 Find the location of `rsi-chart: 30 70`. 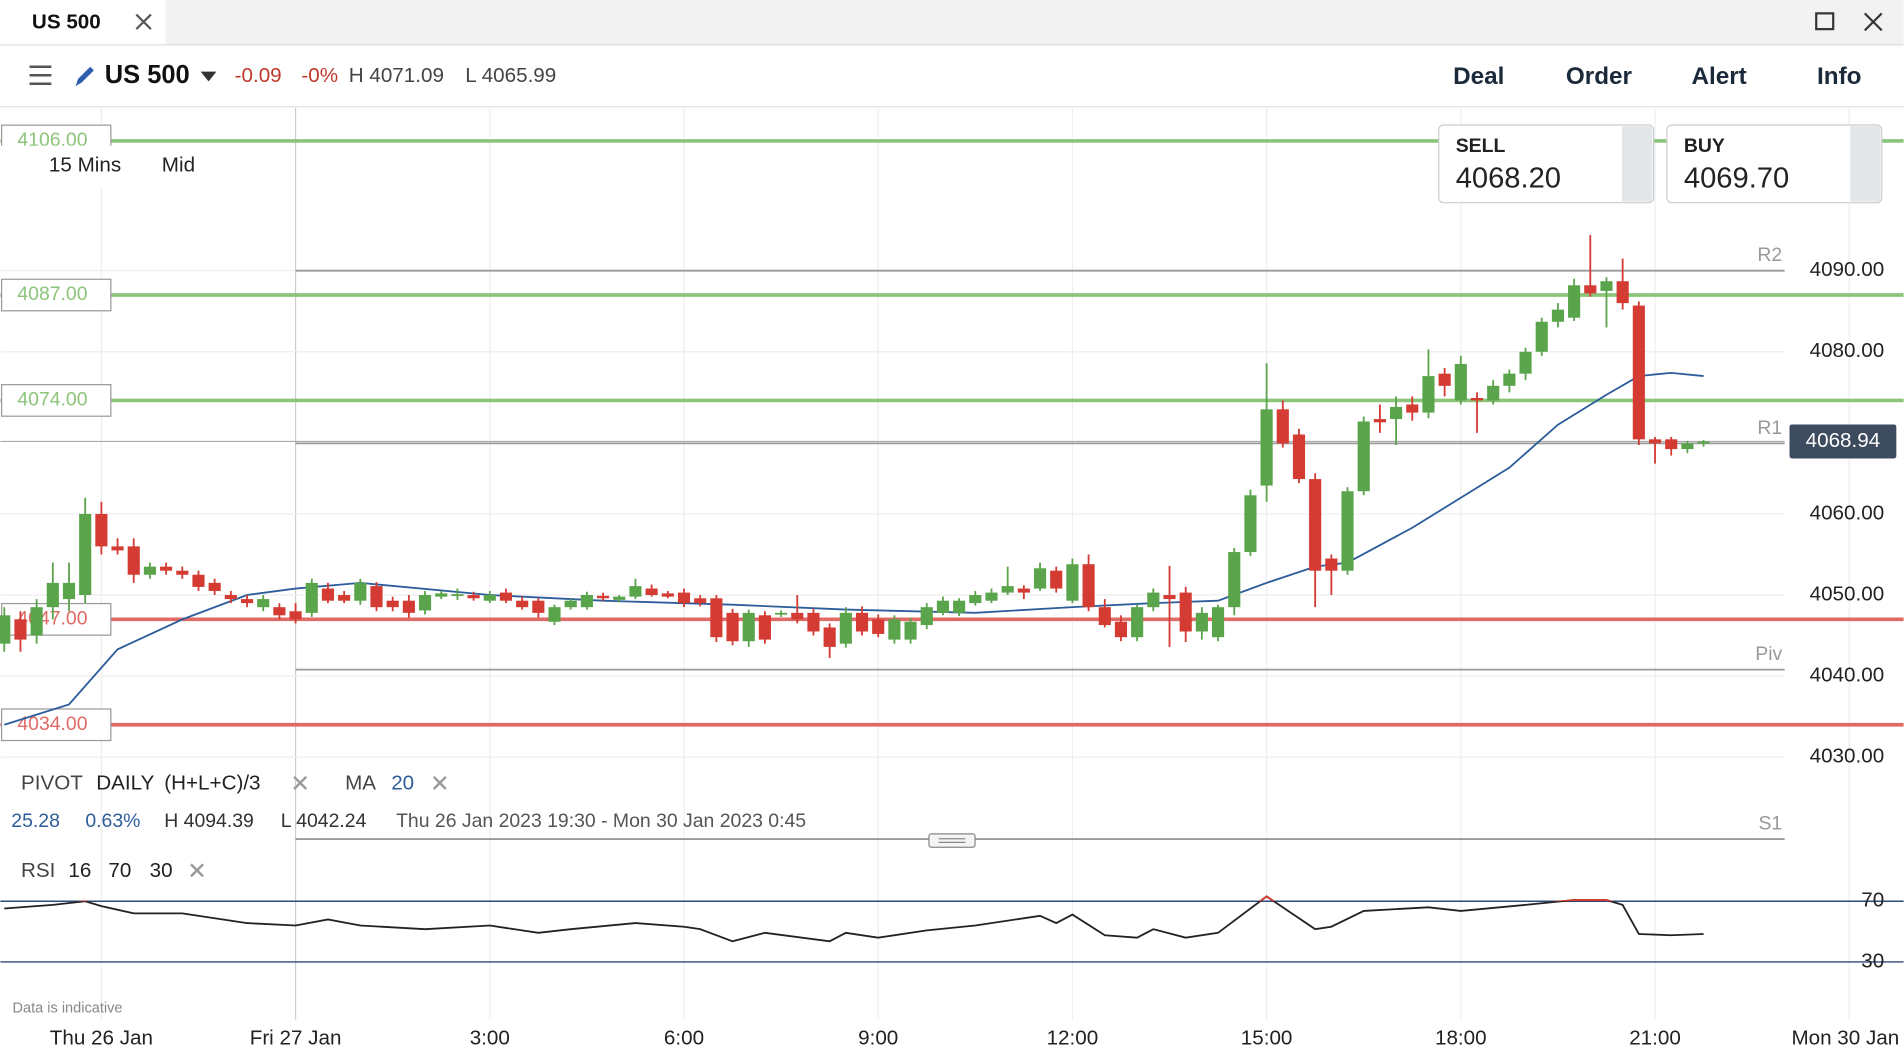

rsi-chart: 30 70 is located at coordinates (952, 930).